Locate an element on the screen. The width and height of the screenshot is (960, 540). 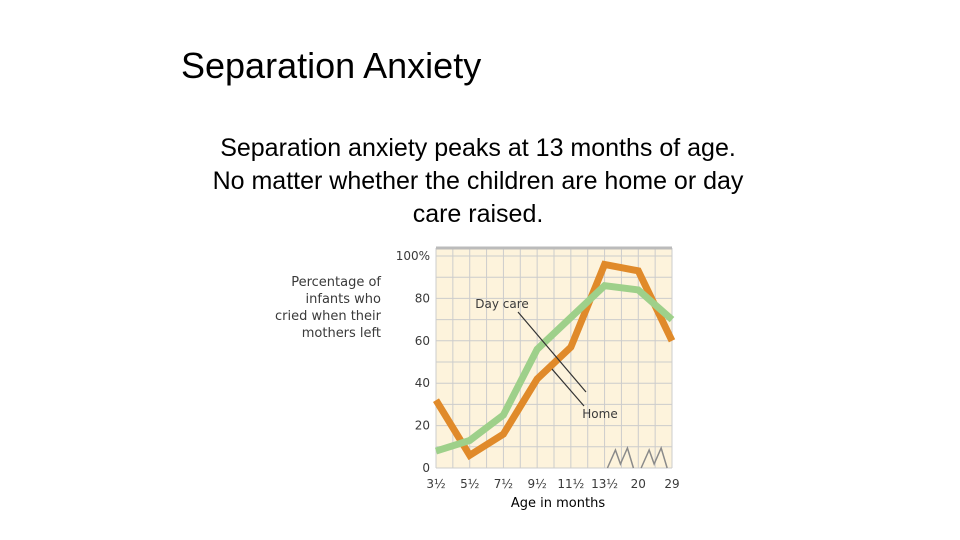
y-tick-labels: 0 20 40 60 80 100% is located at coordinates (413, 362).